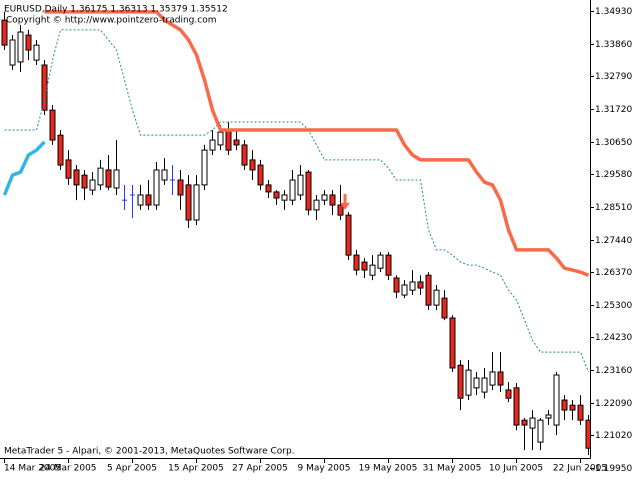 This screenshot has width=640, height=480. What do you see at coordinates (613, 208) in the screenshot?
I see `y-tick-label: 1.28510` at bounding box center [613, 208].